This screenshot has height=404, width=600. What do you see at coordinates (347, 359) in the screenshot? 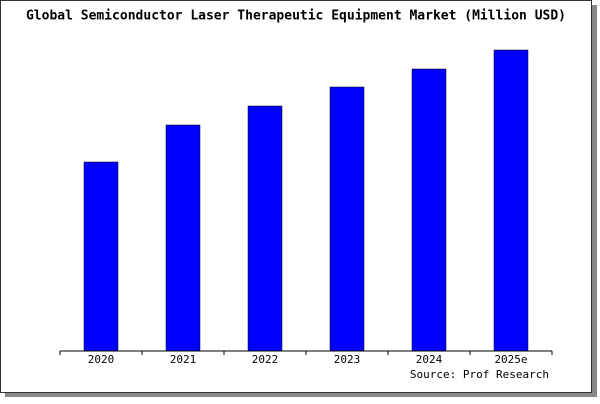
I see `x-tick-label: 2023` at bounding box center [347, 359].